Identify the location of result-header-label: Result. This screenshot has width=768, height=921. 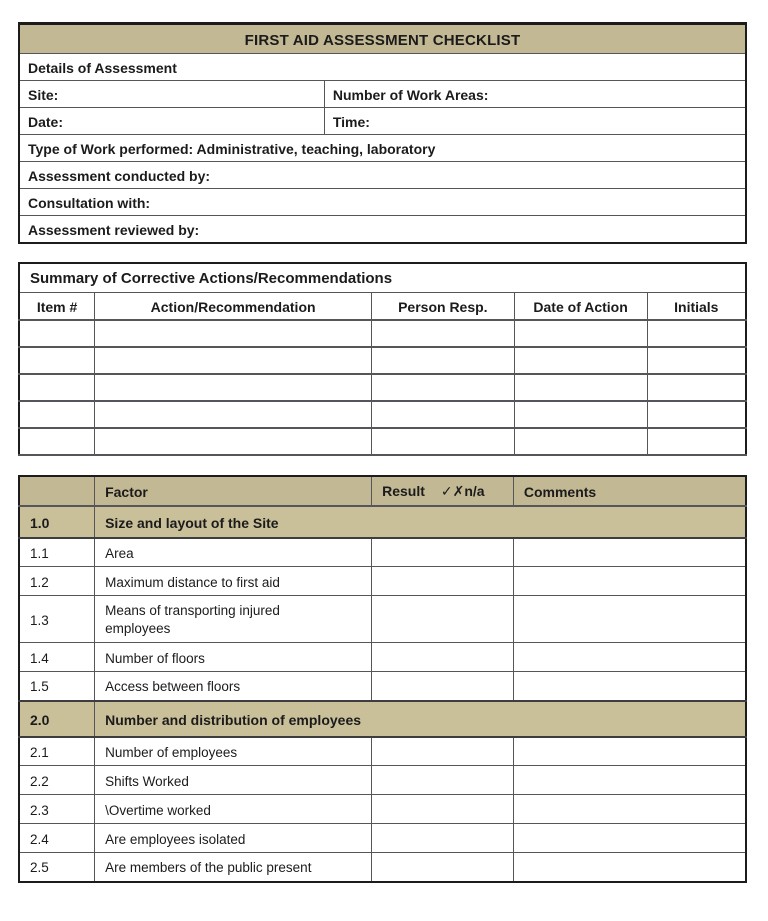
(403, 491).